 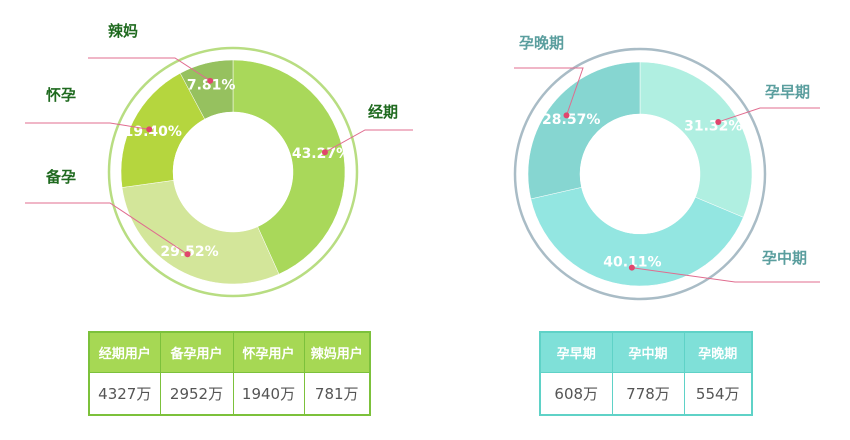 What do you see at coordinates (268, 394) in the screenshot?
I see `table-cell: 1940万` at bounding box center [268, 394].